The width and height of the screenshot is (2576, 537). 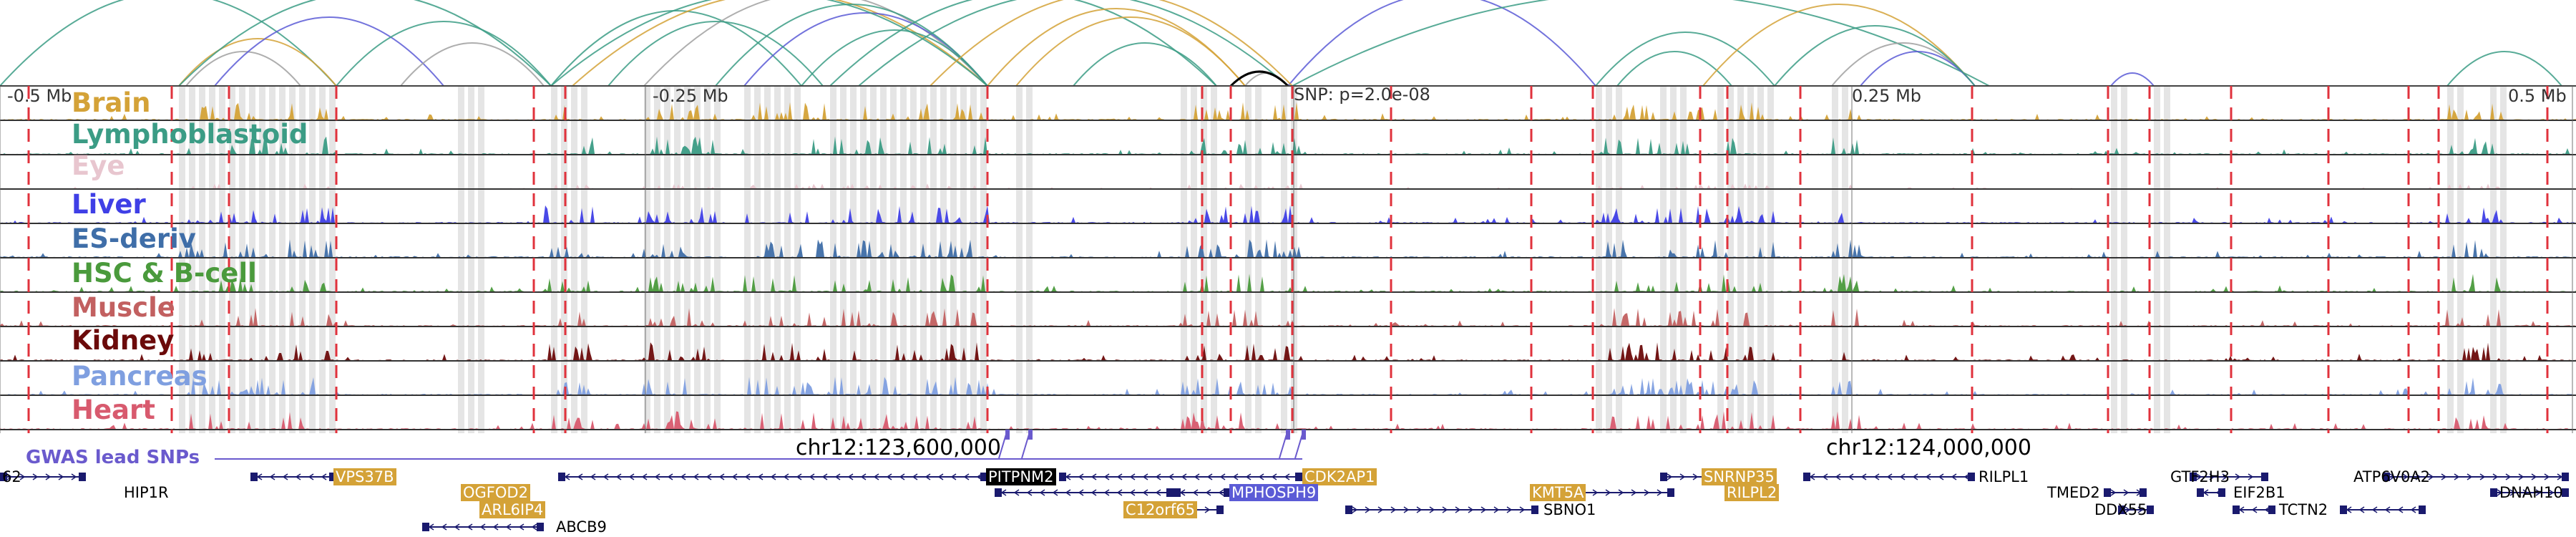 What do you see at coordinates (109, 204) in the screenshot?
I see `track-label-liver: Liver` at bounding box center [109, 204].